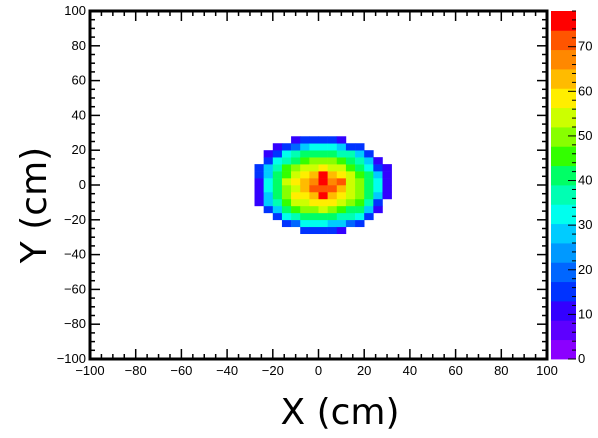 This screenshot has width=598, height=438. Describe the element at coordinates (79, 149) in the screenshot. I see `y-tick-label: 20` at that location.